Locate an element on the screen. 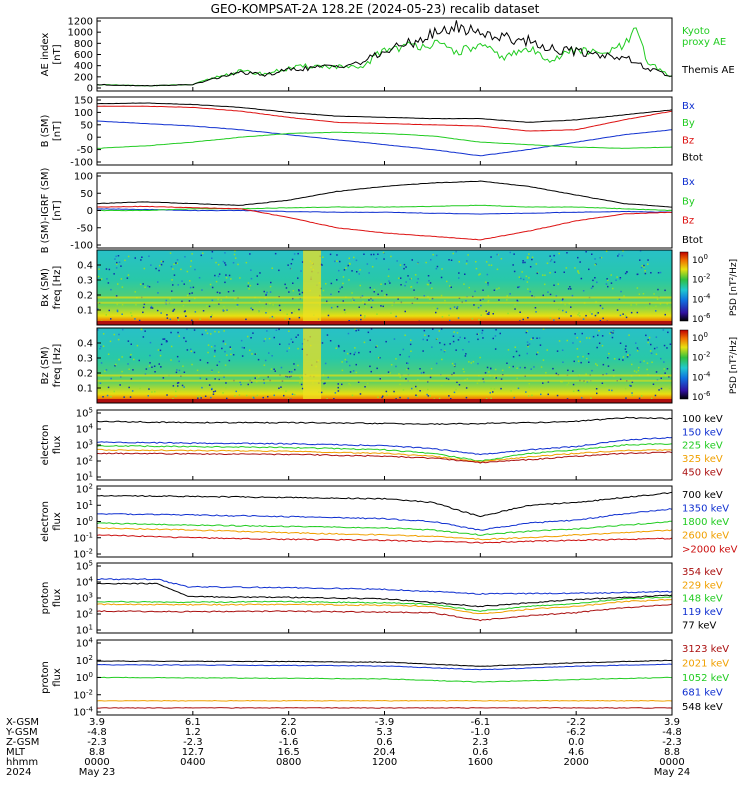 The height and width of the screenshot is (800, 750). y-tick-label: -50 is located at coordinates (85, 150).